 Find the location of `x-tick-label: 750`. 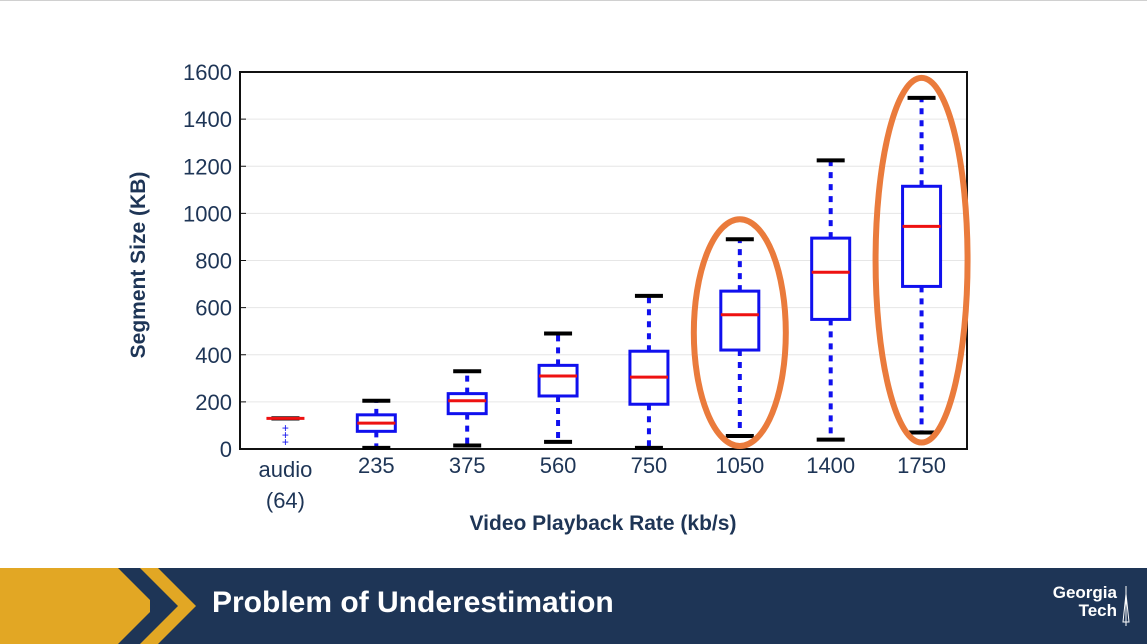

x-tick-label: 750 is located at coordinates (649, 465).